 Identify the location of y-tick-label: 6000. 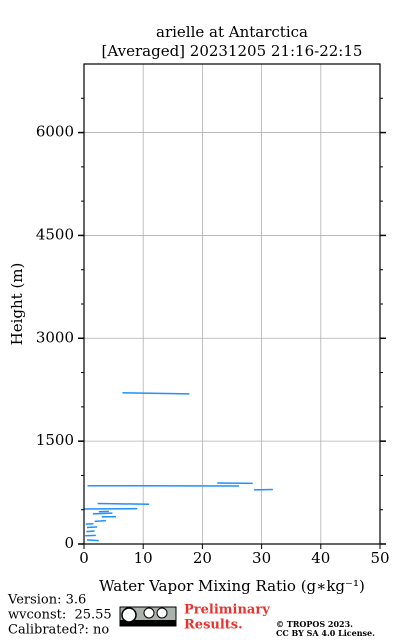
(55, 132).